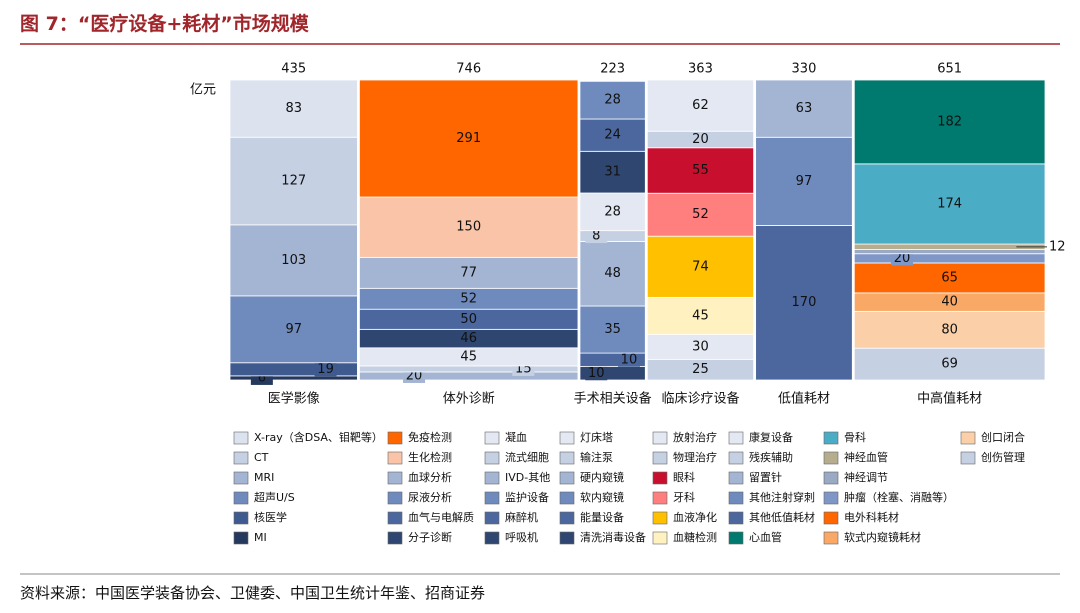  Describe the element at coordinates (866, 477) in the screenshot. I see `legend-label: 神经调节` at that location.